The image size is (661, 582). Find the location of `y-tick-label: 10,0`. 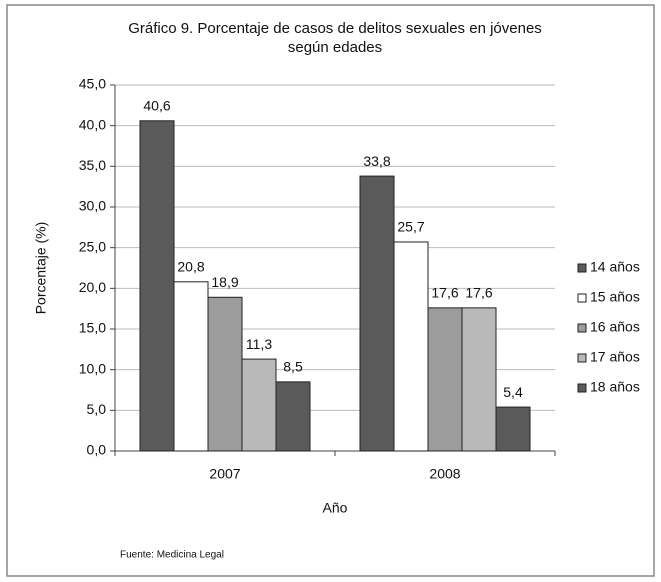

y-tick-label: 10,0 is located at coordinates (92, 368).